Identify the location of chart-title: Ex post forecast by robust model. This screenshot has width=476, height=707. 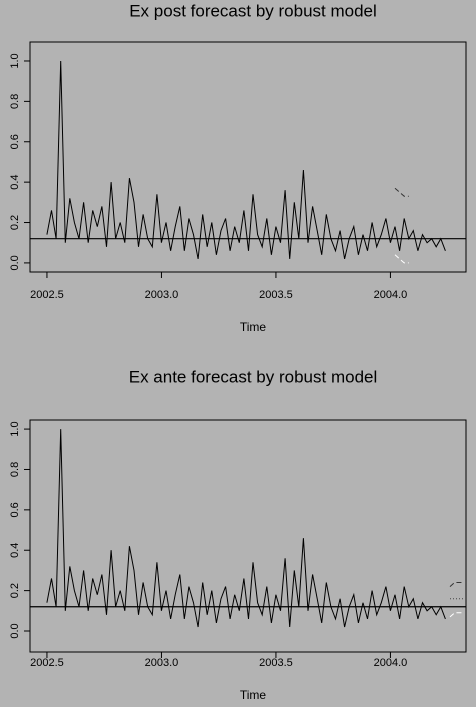
(253, 10).